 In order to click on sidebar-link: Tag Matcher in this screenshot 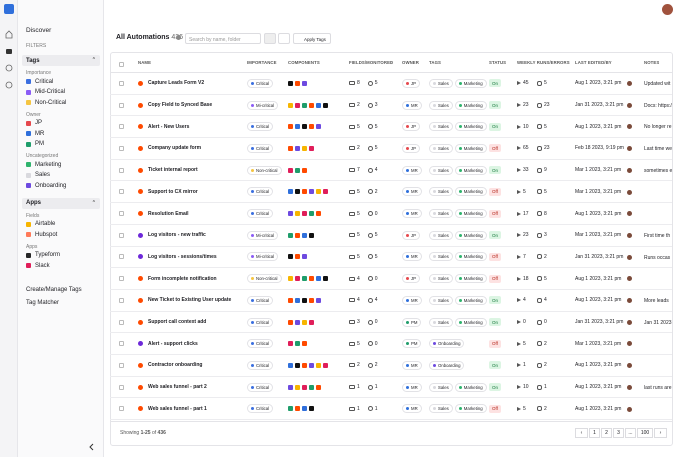, I will do `click(43, 302)`.